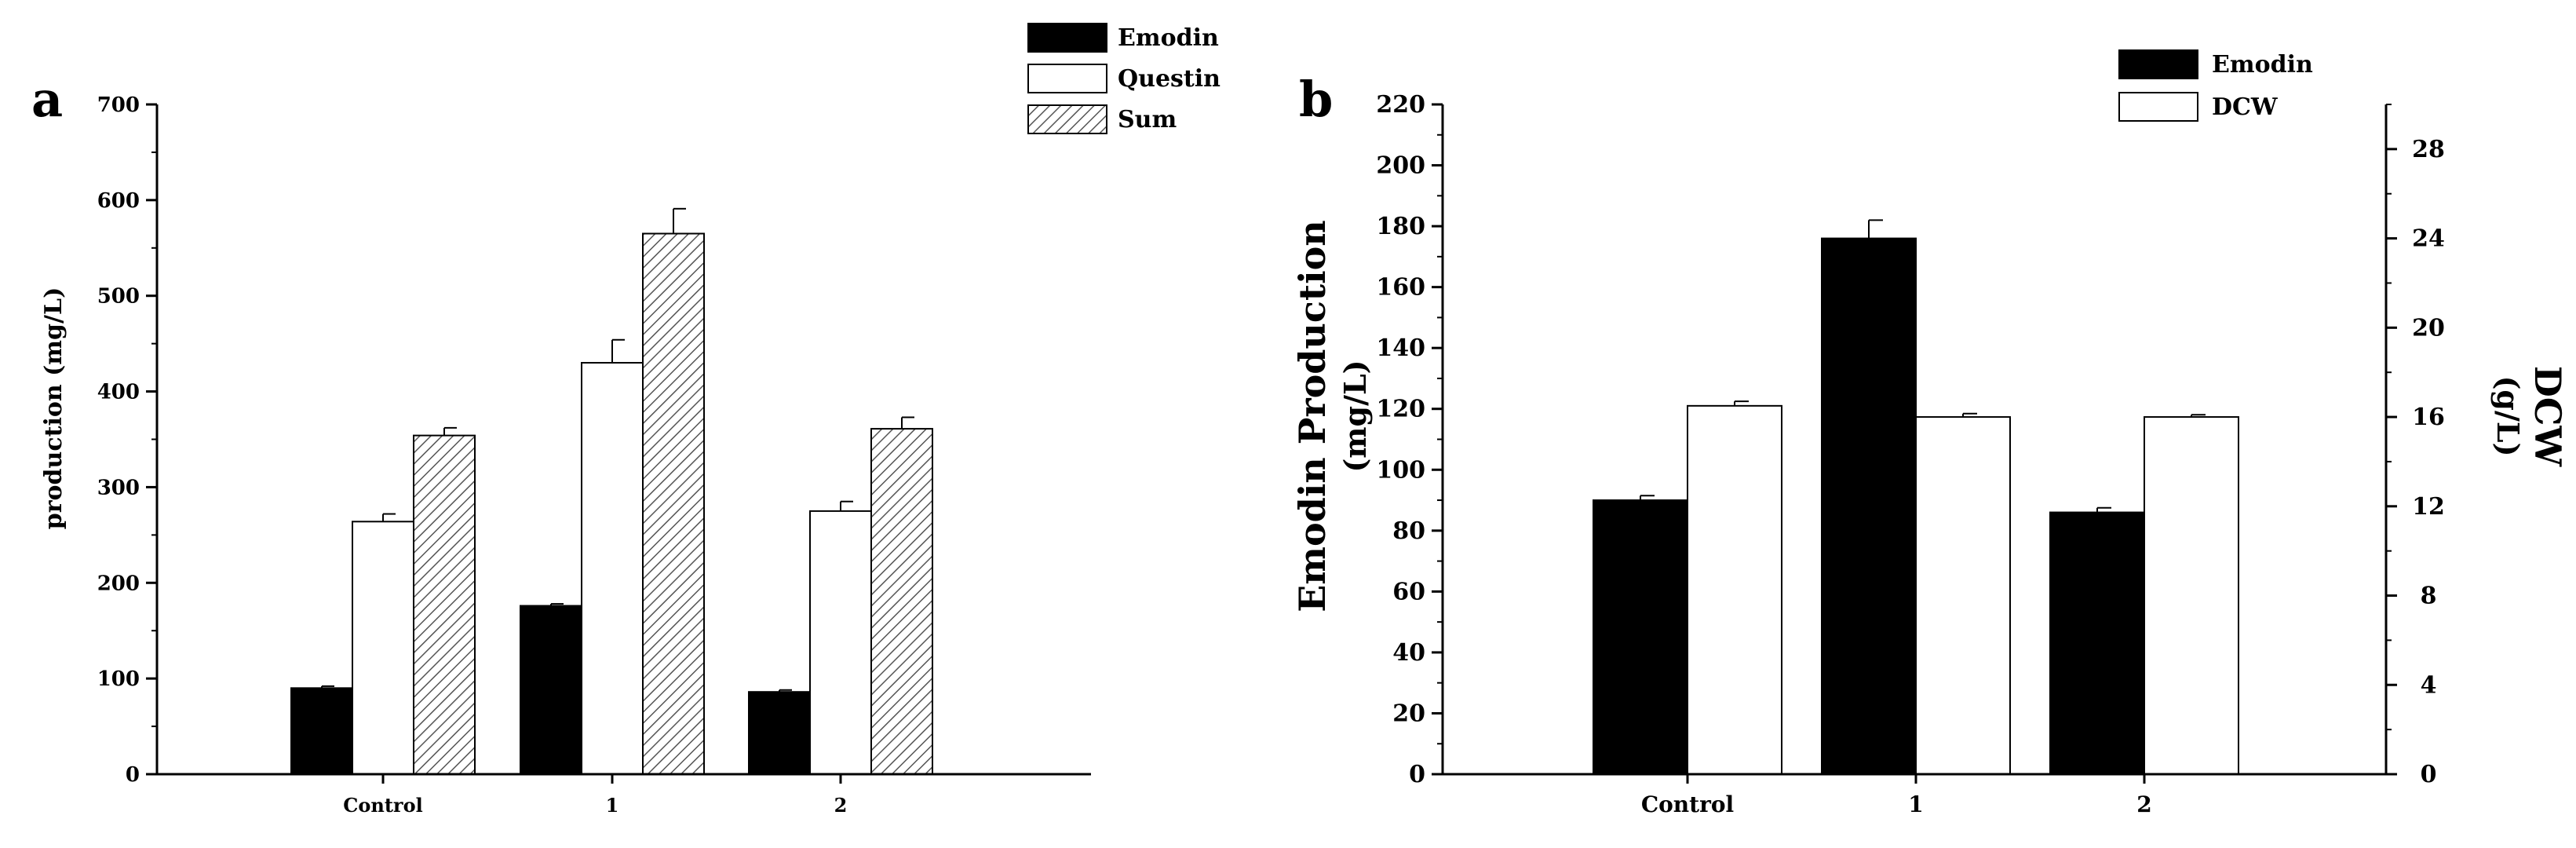  Describe the element at coordinates (2158, 107) in the screenshot. I see `legend-swatch-dcw` at that location.